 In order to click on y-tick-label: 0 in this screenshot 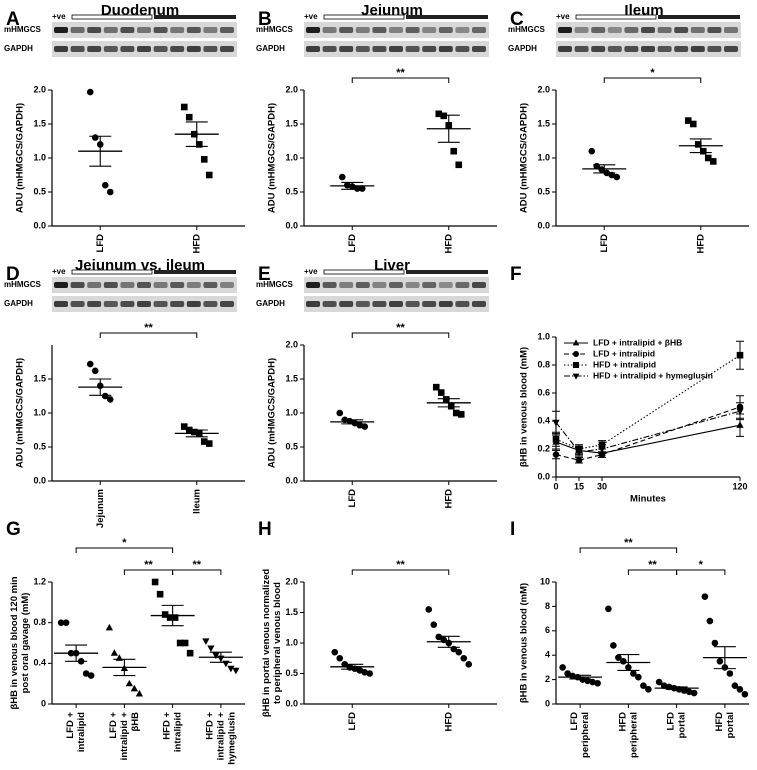, I will do `click(547, 703)`.